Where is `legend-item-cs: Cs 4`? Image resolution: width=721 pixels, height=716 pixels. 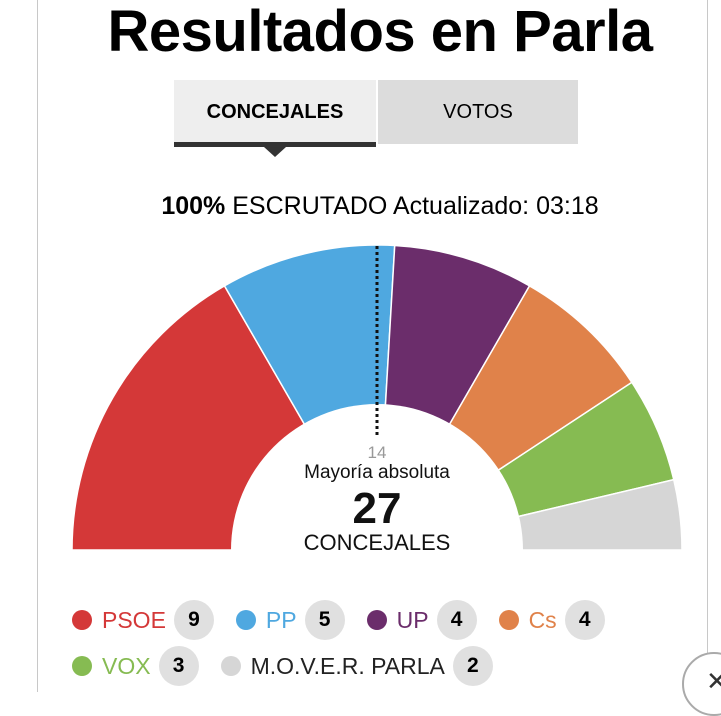
legend-item-cs: Cs 4 is located at coordinates (551, 620).